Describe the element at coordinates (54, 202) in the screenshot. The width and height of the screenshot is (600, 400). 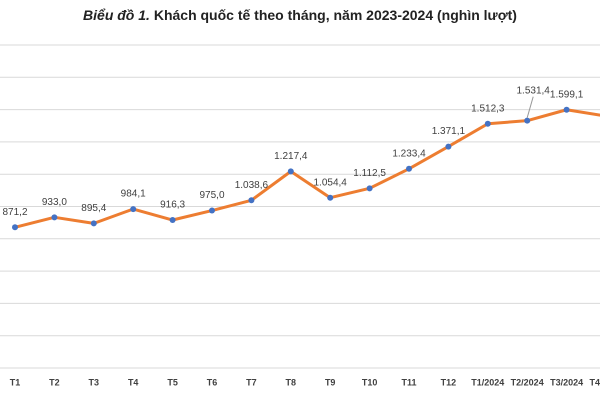
I see `value-label: 933,0` at that location.